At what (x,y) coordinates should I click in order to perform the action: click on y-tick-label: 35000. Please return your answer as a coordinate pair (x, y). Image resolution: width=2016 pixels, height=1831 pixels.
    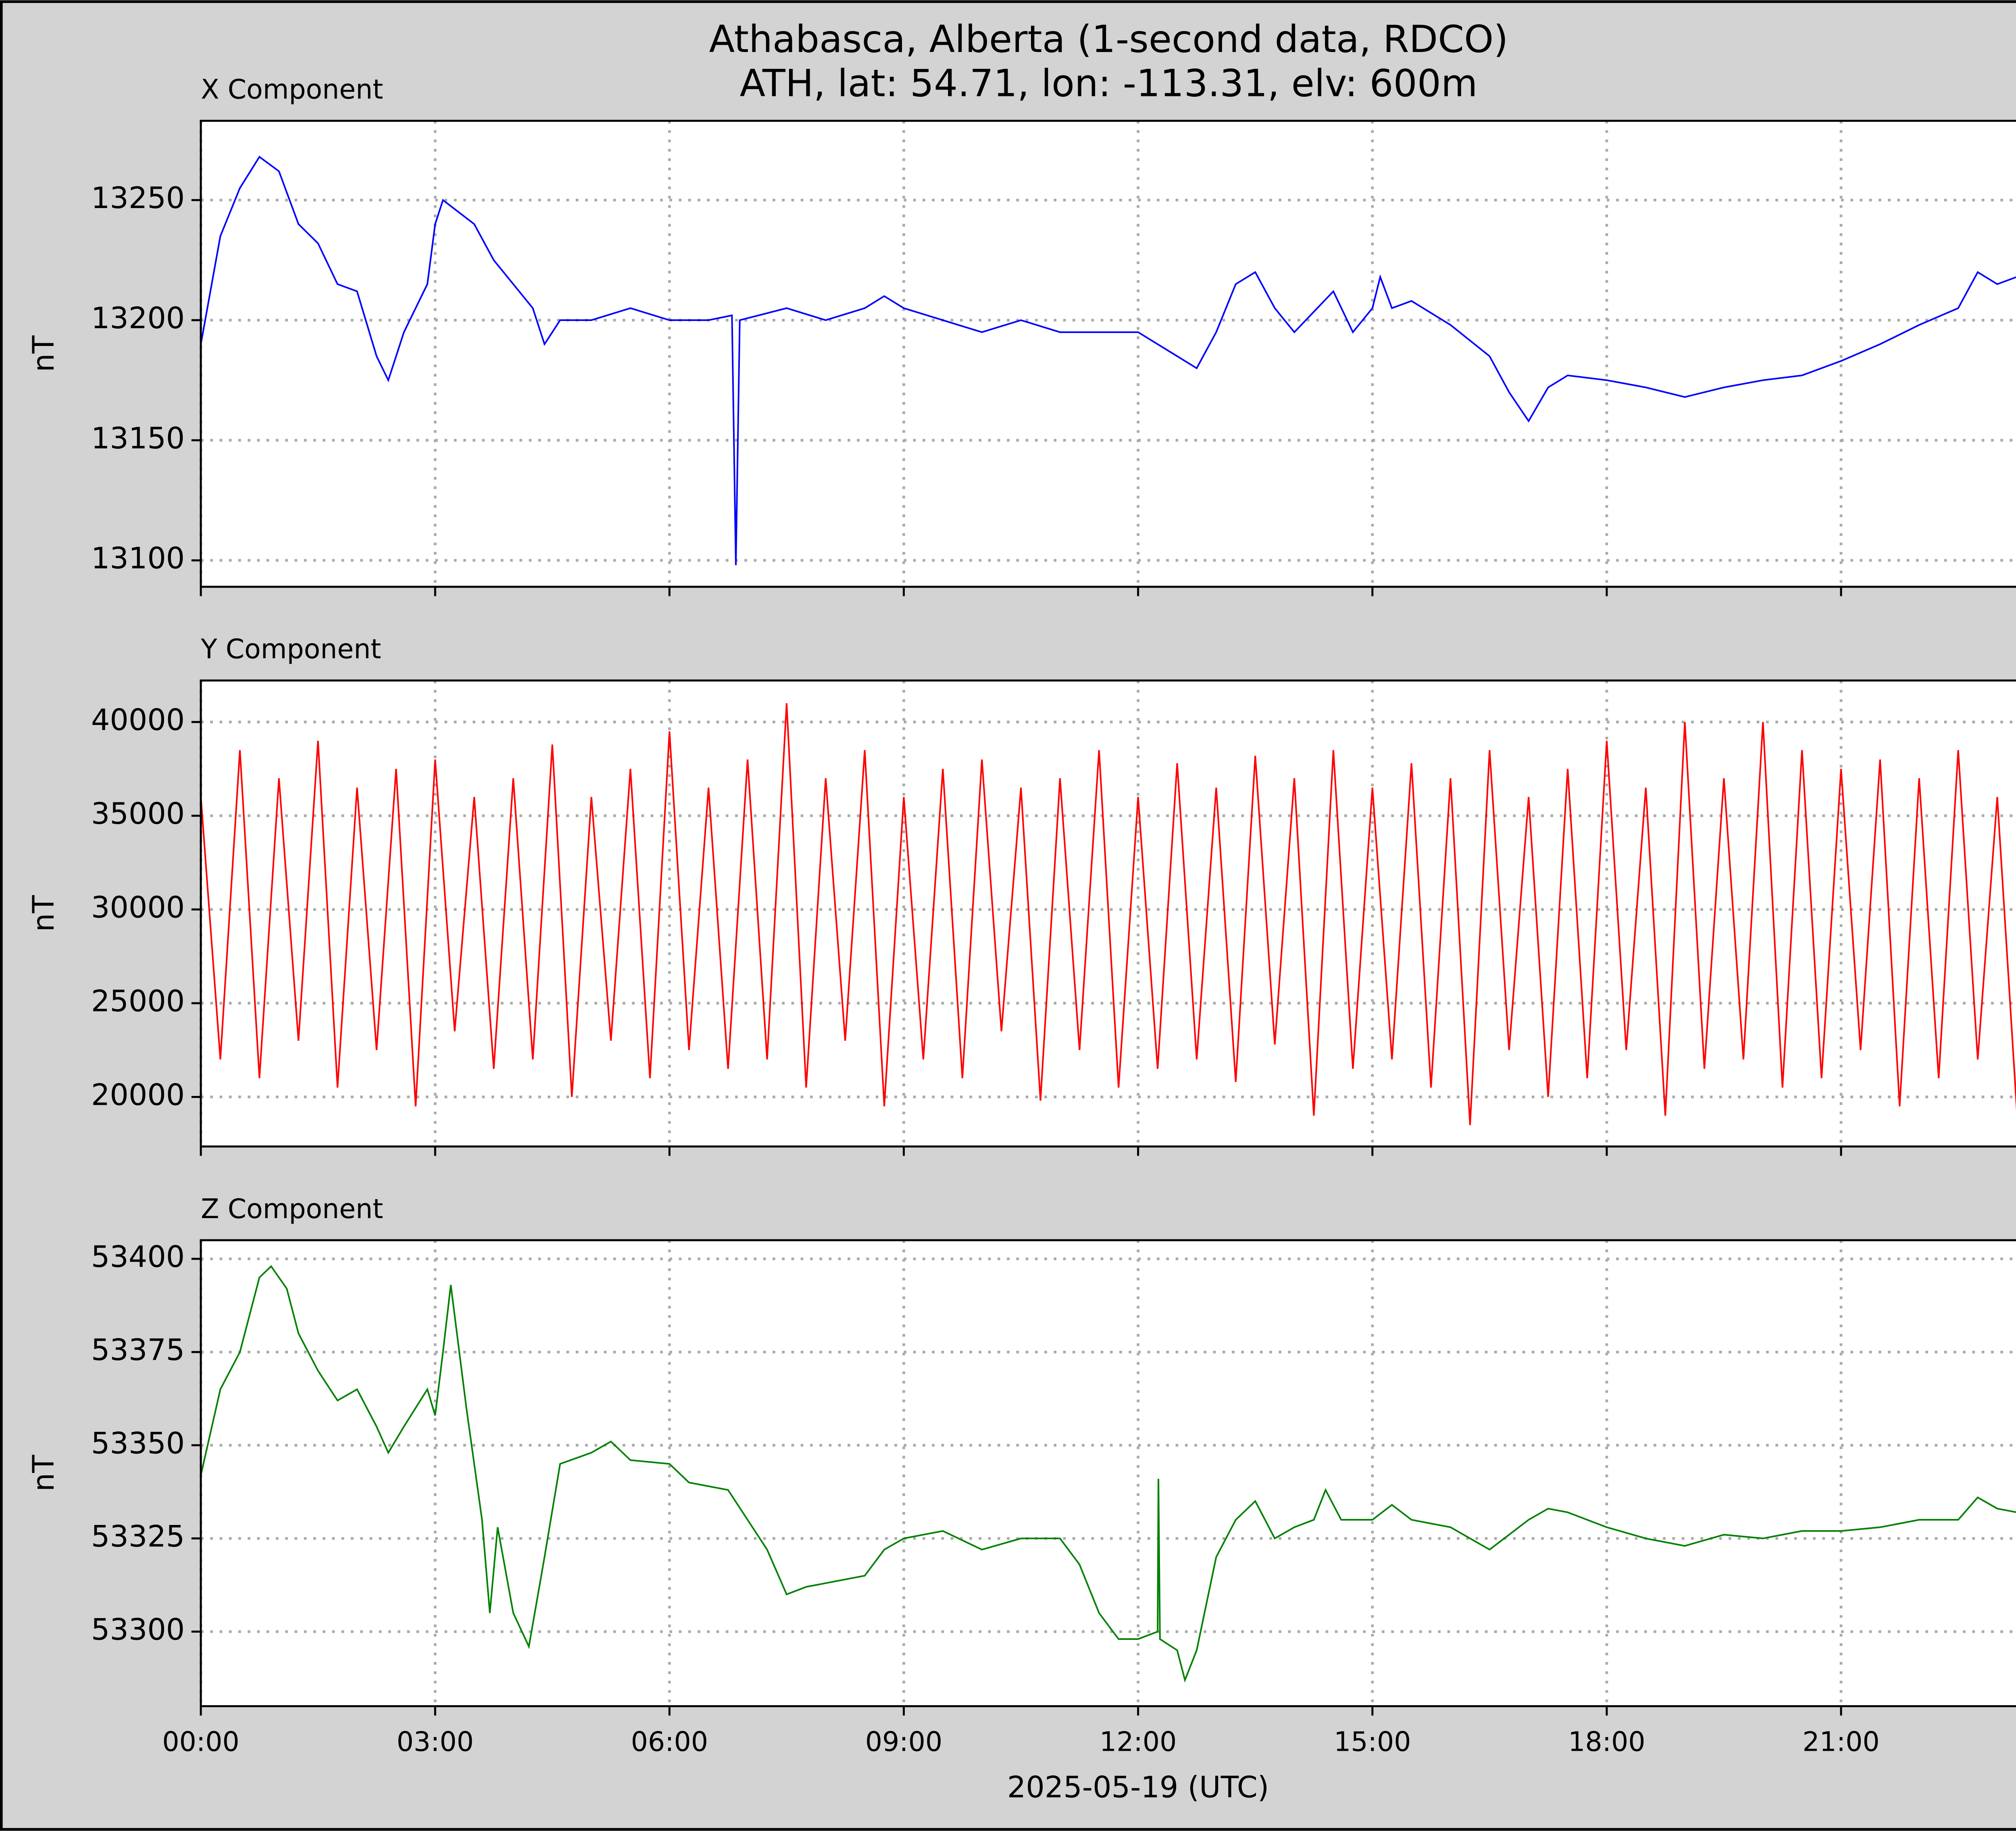
    Looking at the image, I should click on (138, 814).